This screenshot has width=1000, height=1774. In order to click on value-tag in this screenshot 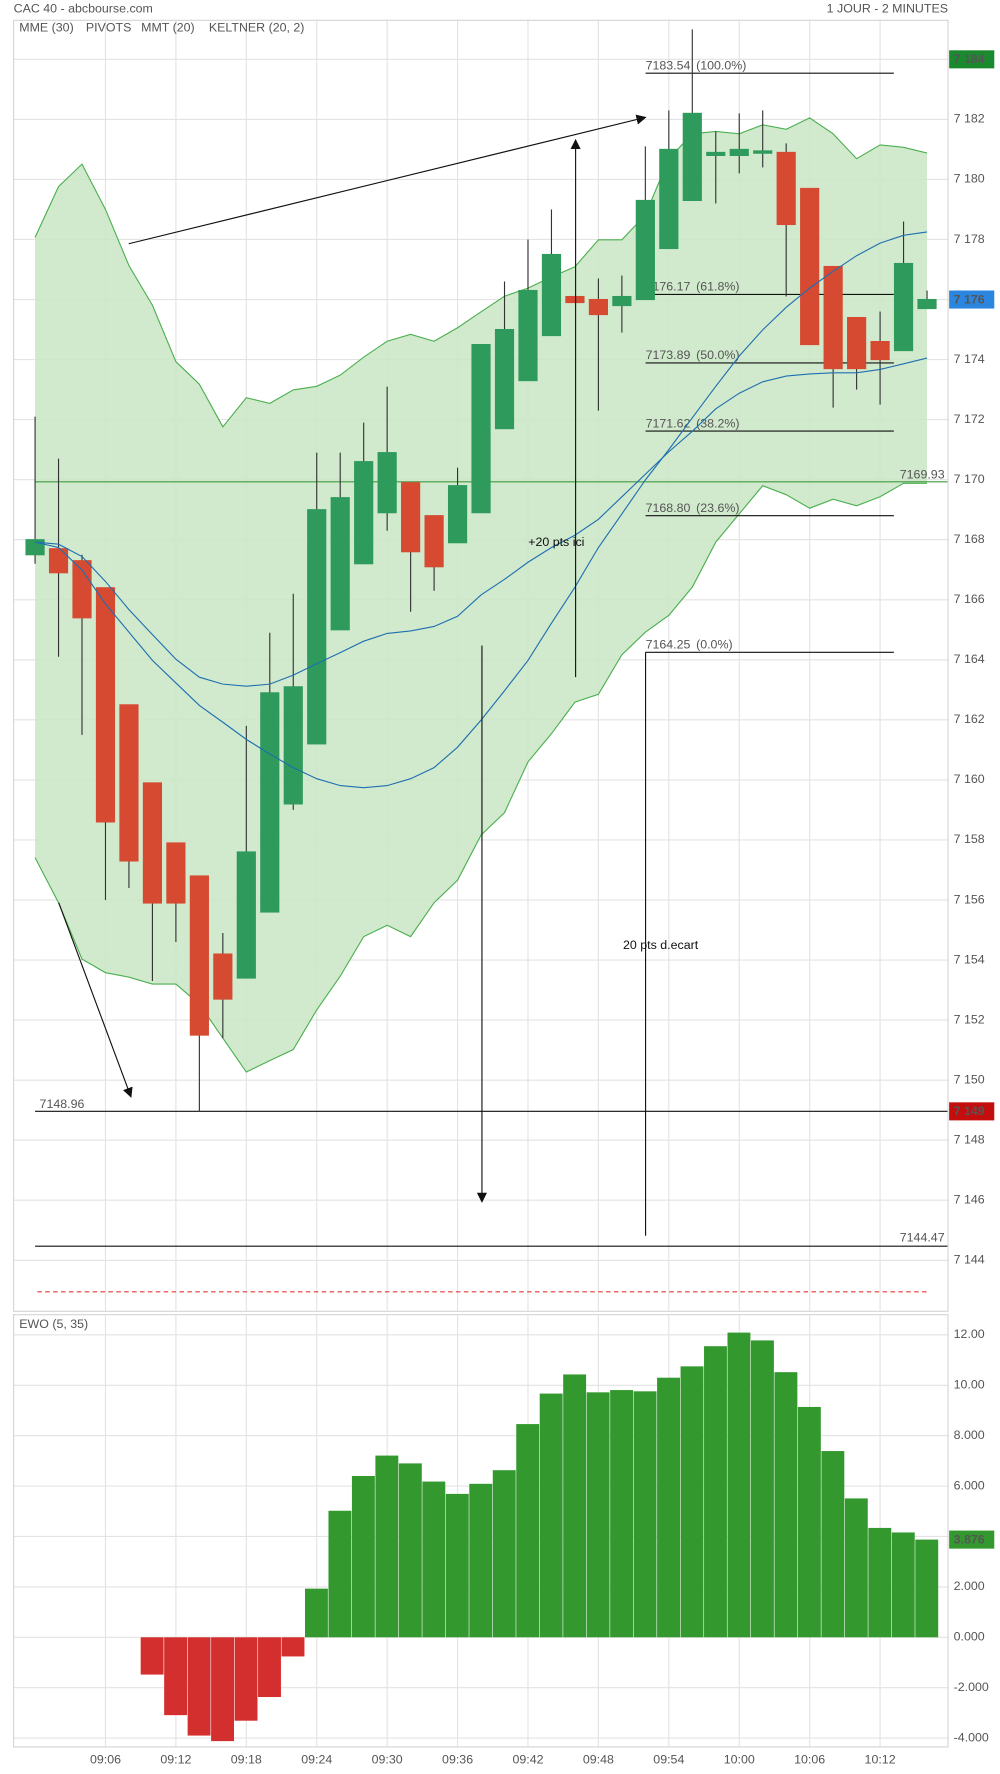, I will do `click(972, 1539)`.